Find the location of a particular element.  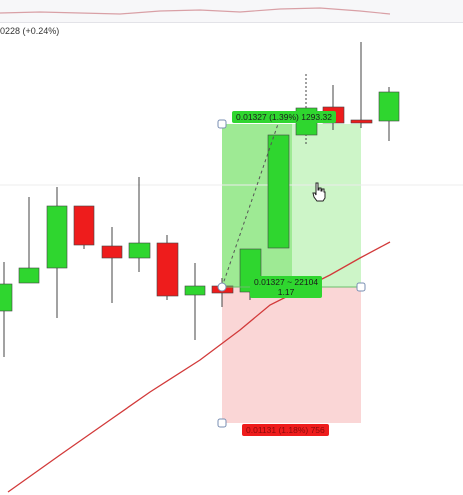

price-change-readout: 0228 (+0.24%) is located at coordinates (30, 31).